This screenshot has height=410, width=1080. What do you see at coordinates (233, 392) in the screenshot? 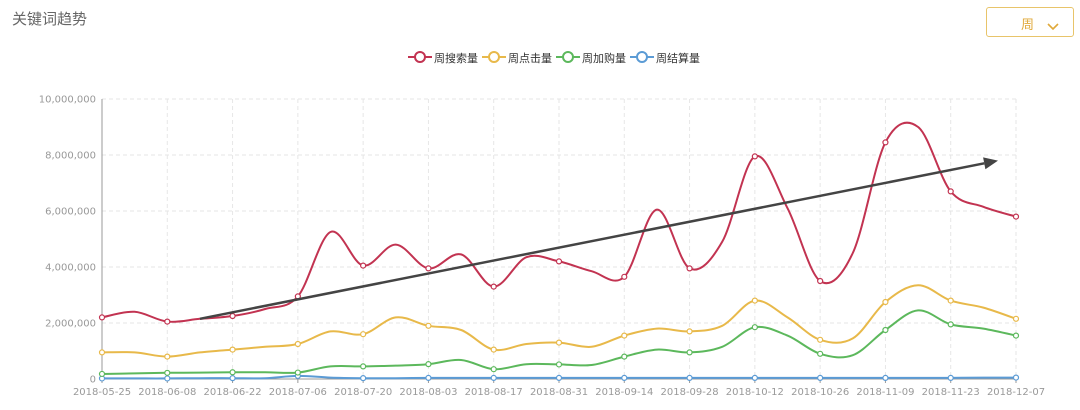
I see `x-tick-label: 2018-06-22` at bounding box center [233, 392].